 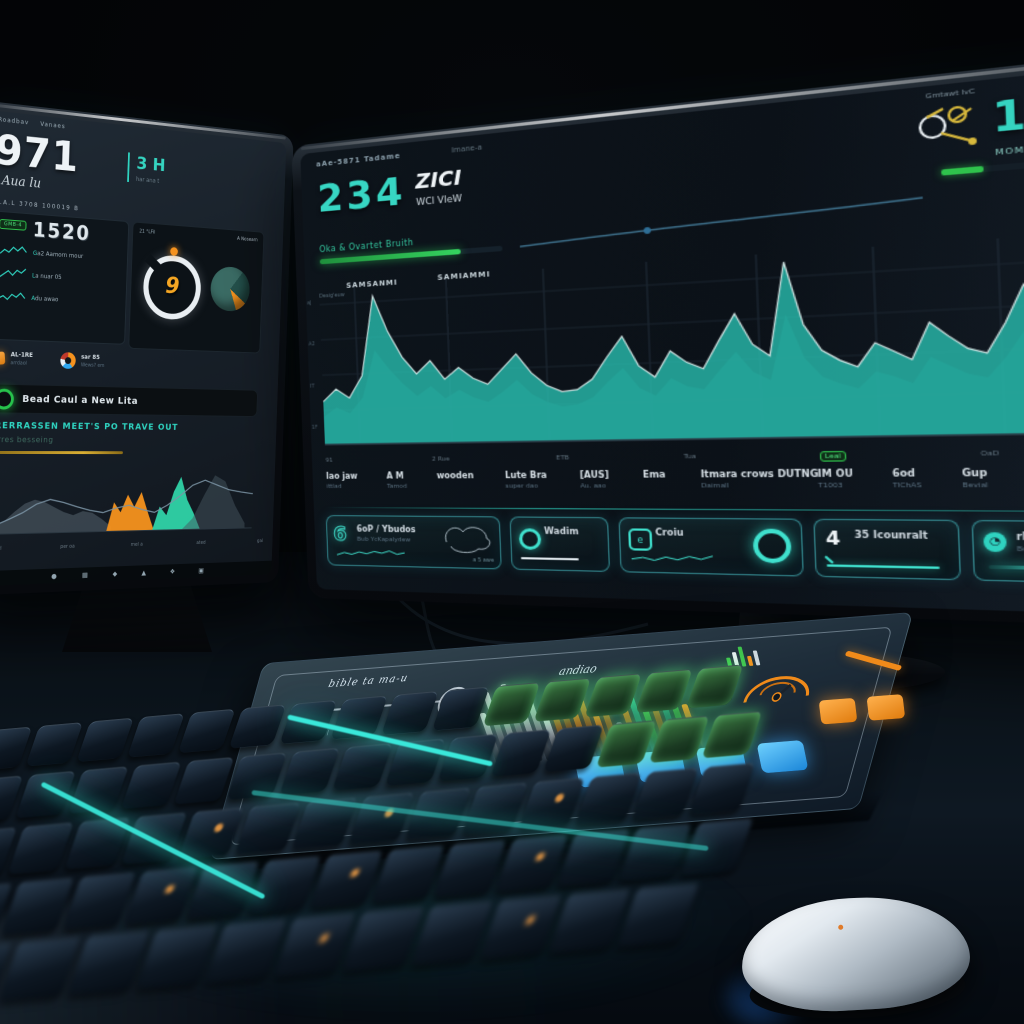 I want to click on blue-pad-button, so click(x=782, y=757).